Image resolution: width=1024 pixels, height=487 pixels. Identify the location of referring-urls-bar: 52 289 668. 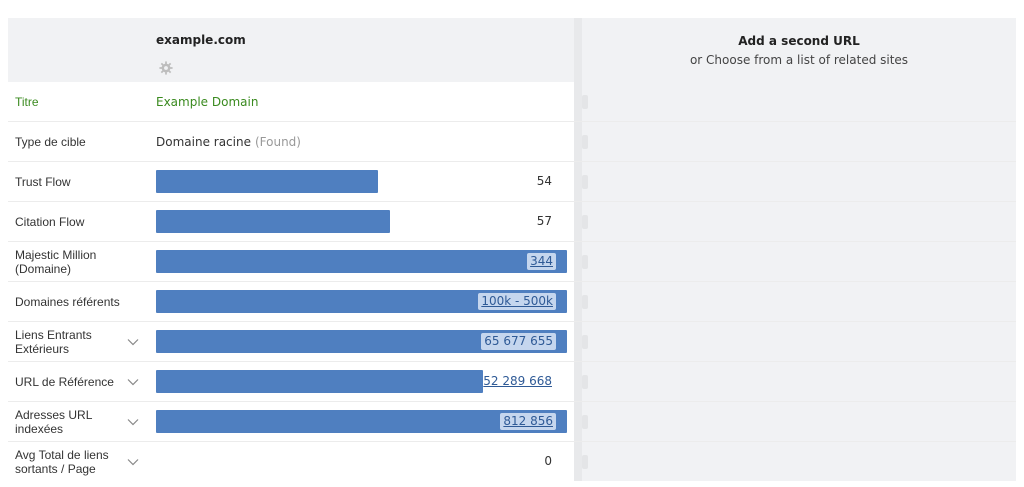
(361, 381).